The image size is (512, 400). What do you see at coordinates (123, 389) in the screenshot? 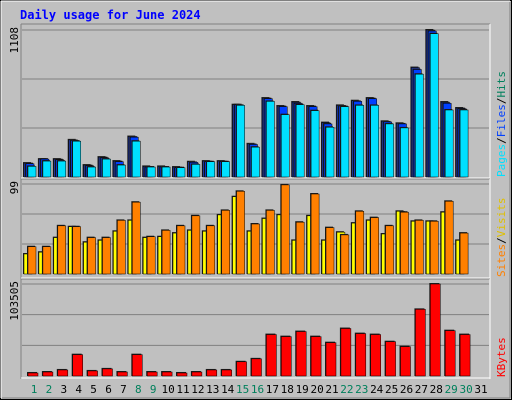
I see `x-tick-label: 7` at bounding box center [123, 389].